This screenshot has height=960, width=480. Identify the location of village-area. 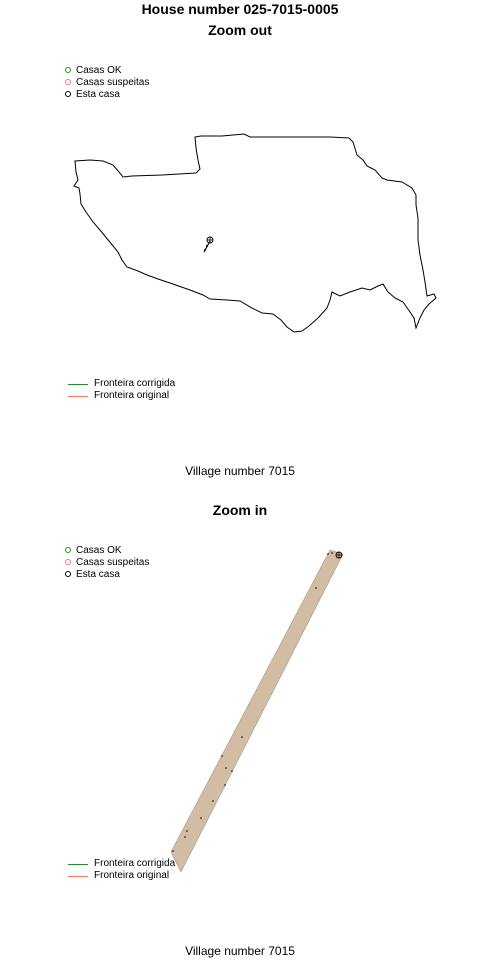
(257, 711).